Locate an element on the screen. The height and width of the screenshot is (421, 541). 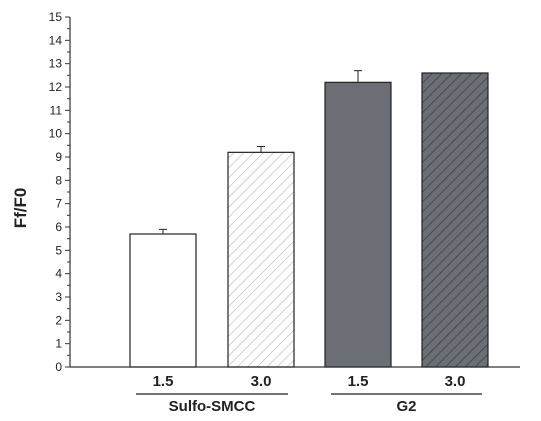
y-tick-label: 4 is located at coordinates (58, 274).